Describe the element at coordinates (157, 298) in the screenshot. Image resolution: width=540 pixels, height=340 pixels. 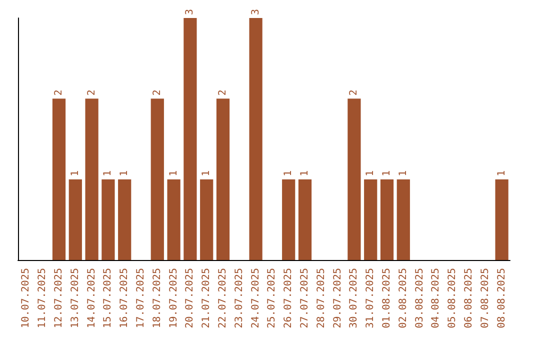
I see `x-tick-label: 18.07.2025` at that location.